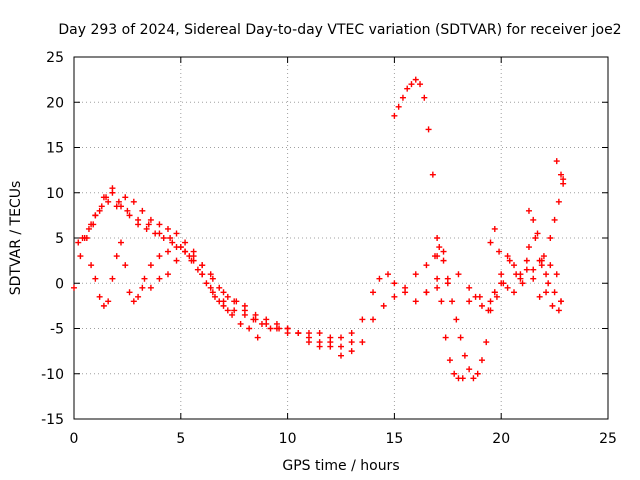  I want to click on y-tick-label: -10, so click(52, 375).